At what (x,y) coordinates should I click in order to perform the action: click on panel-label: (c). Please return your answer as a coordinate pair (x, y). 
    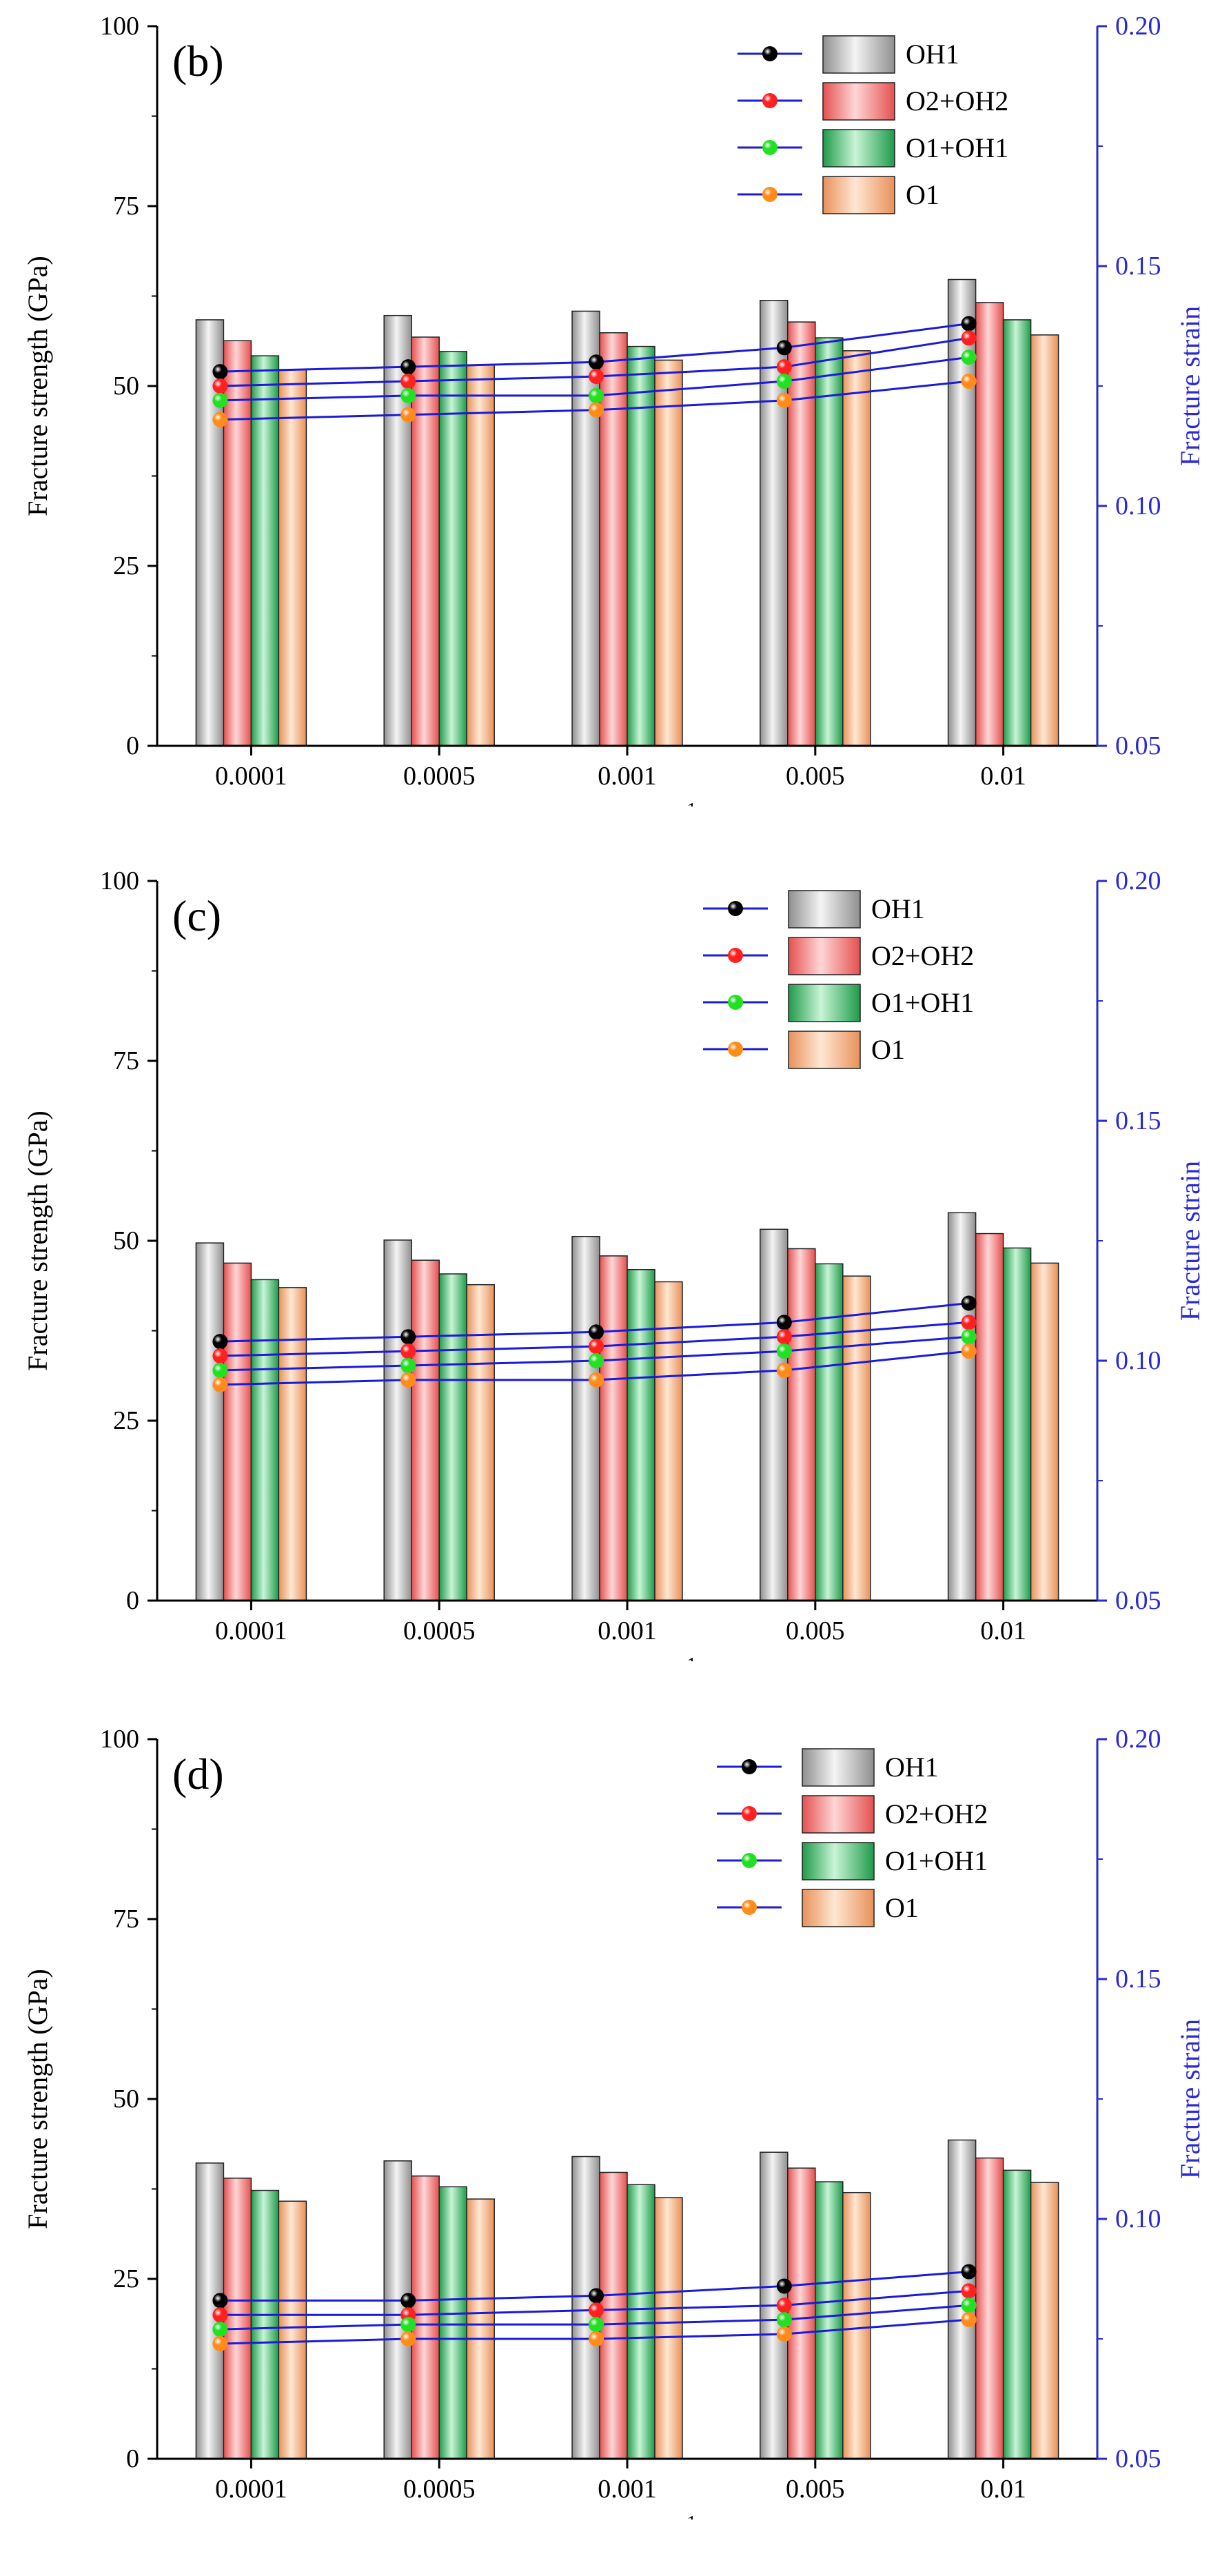
    Looking at the image, I should click on (196, 915).